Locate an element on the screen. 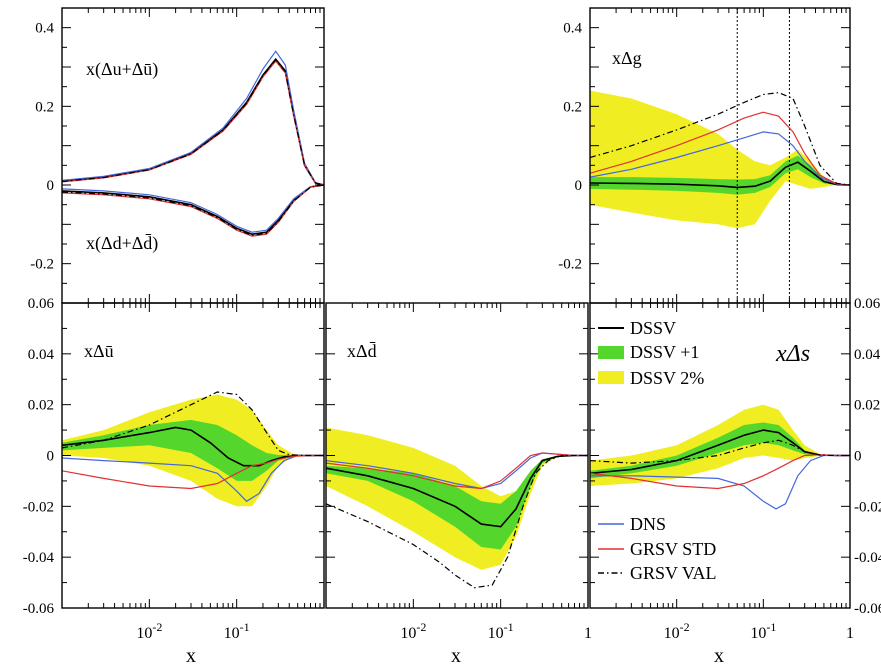  legend-label-plus1: DSSV +1 is located at coordinates (664, 352).